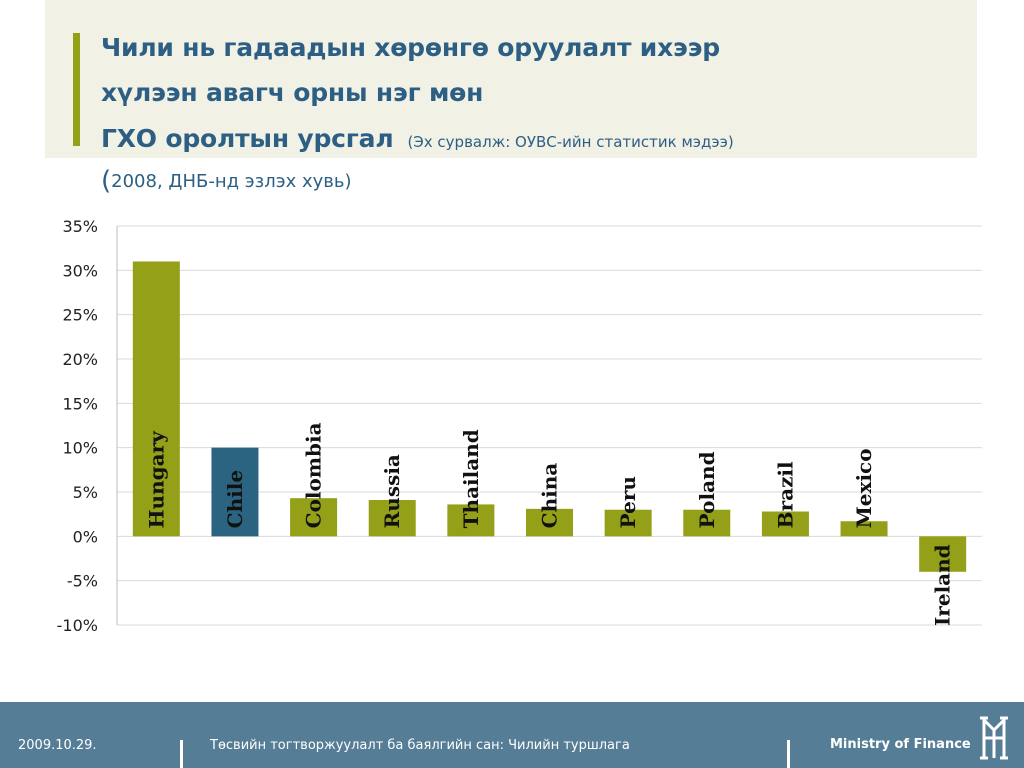 The image size is (1024, 768). I want to click on bar-label-russia: Russia, so click(392, 491).